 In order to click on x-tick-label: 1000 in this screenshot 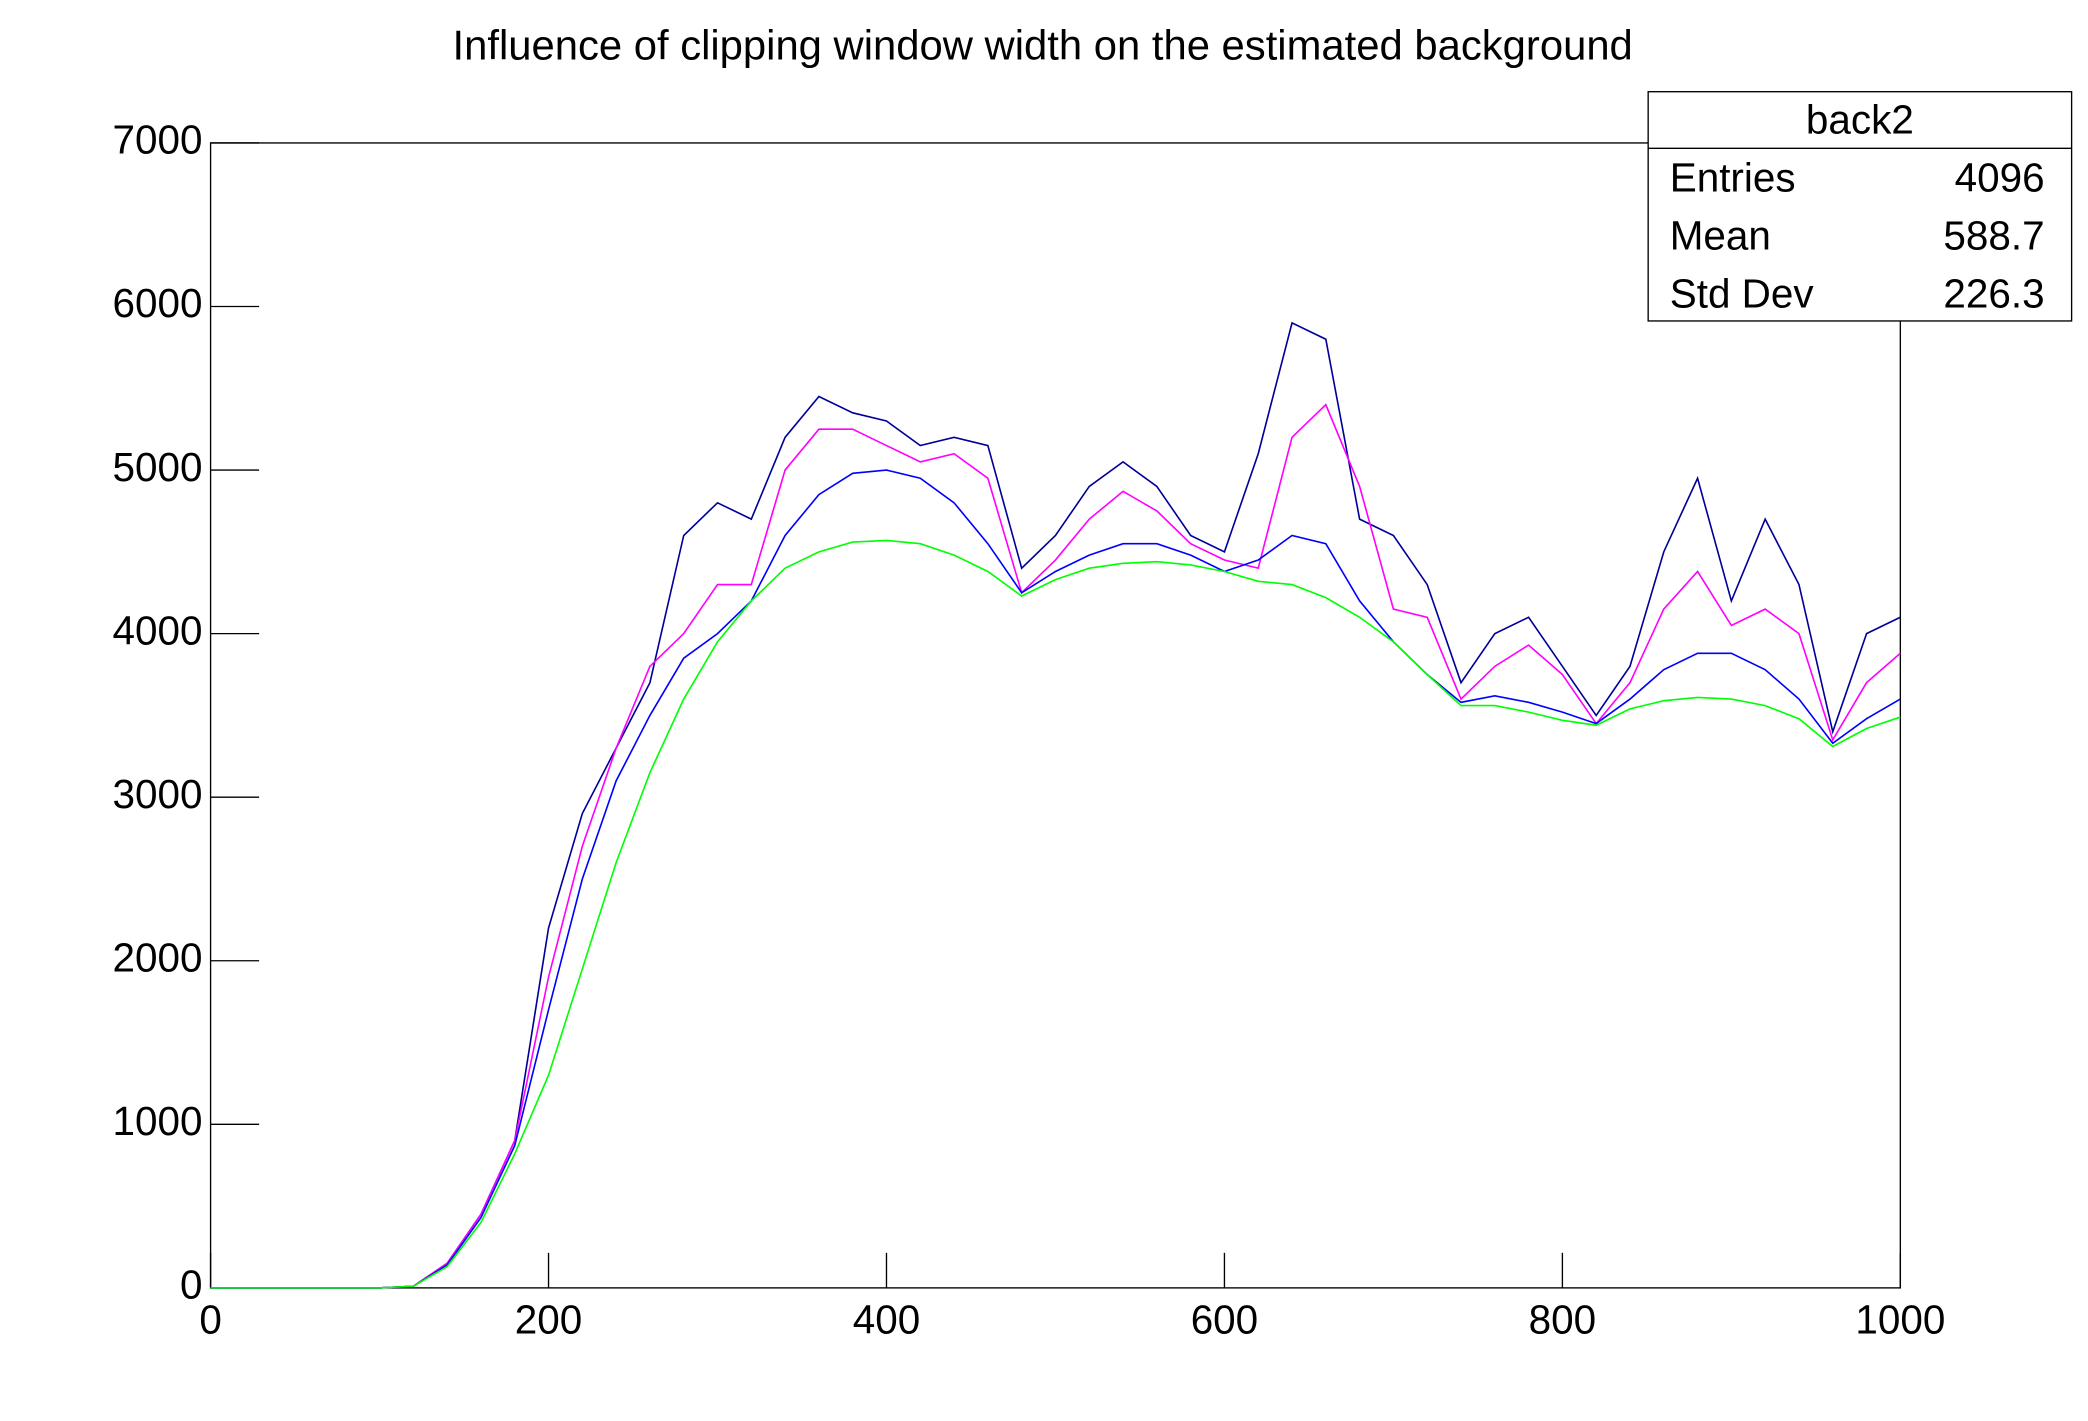, I will do `click(1900, 1320)`.